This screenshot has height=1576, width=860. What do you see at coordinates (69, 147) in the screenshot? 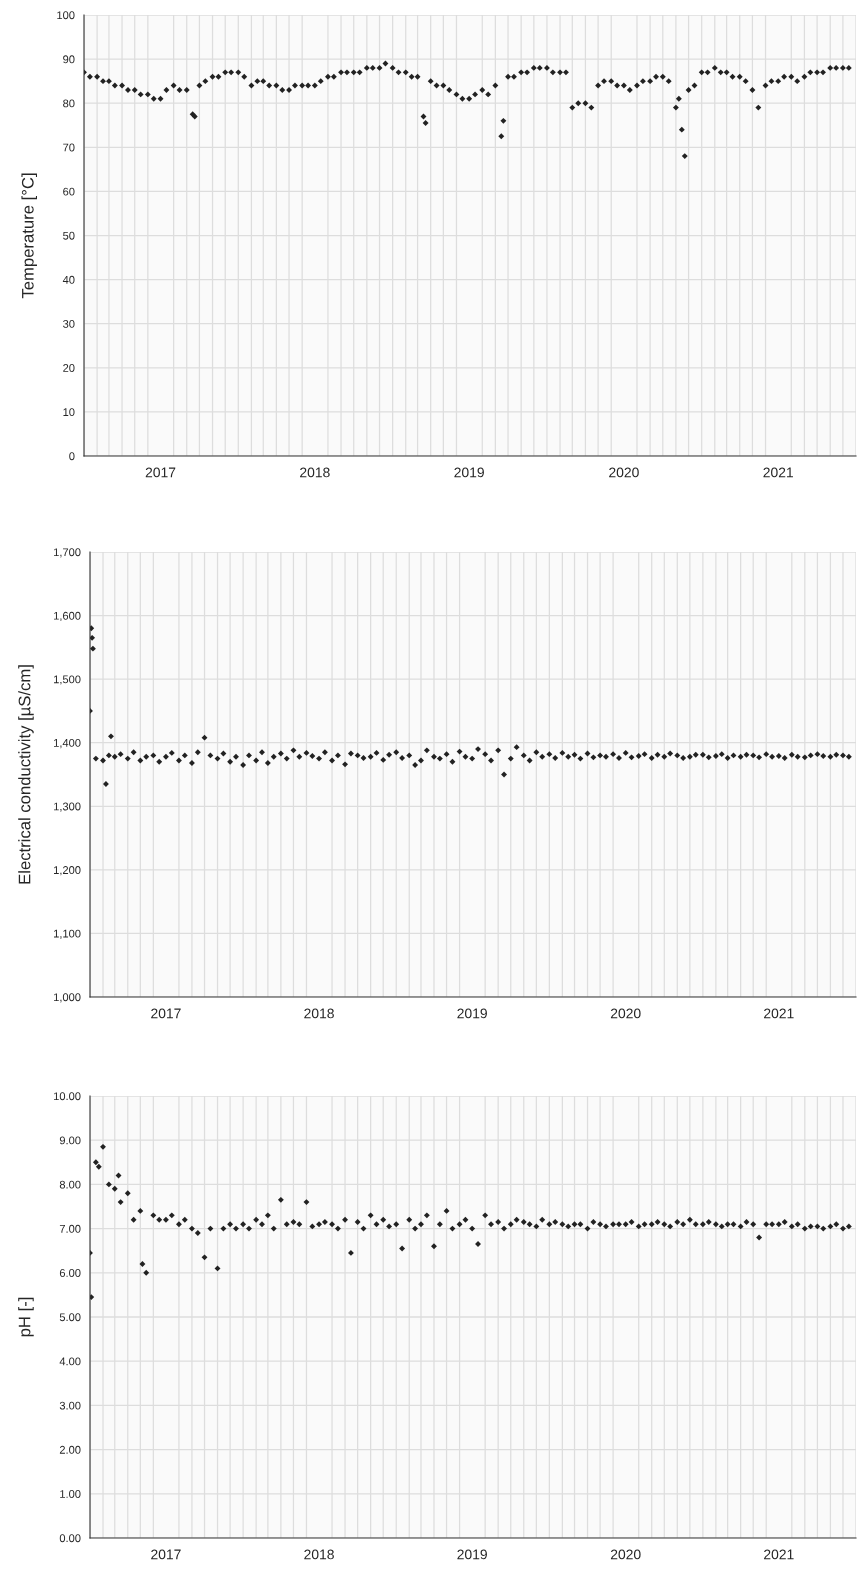
I see `y-tick-label: 70` at bounding box center [69, 147].